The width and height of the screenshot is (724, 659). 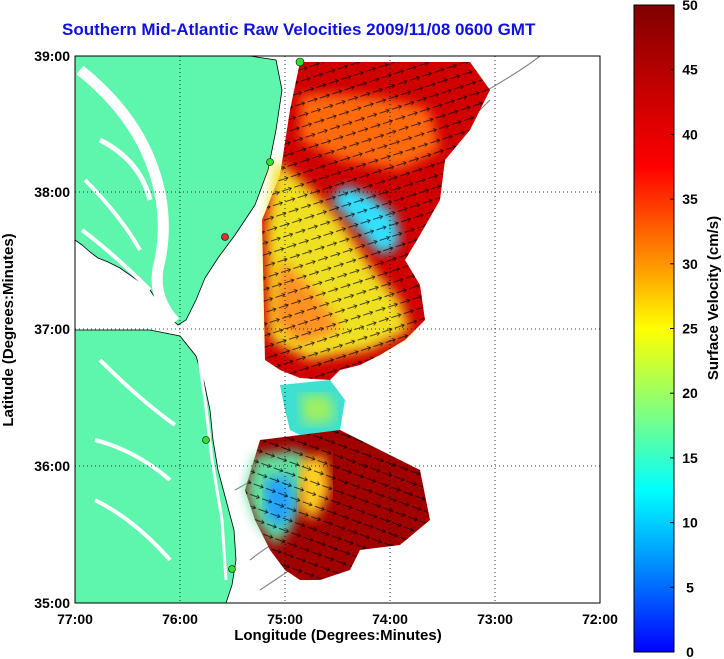 I want to click on x-tick: 73:00, so click(x=495, y=619).